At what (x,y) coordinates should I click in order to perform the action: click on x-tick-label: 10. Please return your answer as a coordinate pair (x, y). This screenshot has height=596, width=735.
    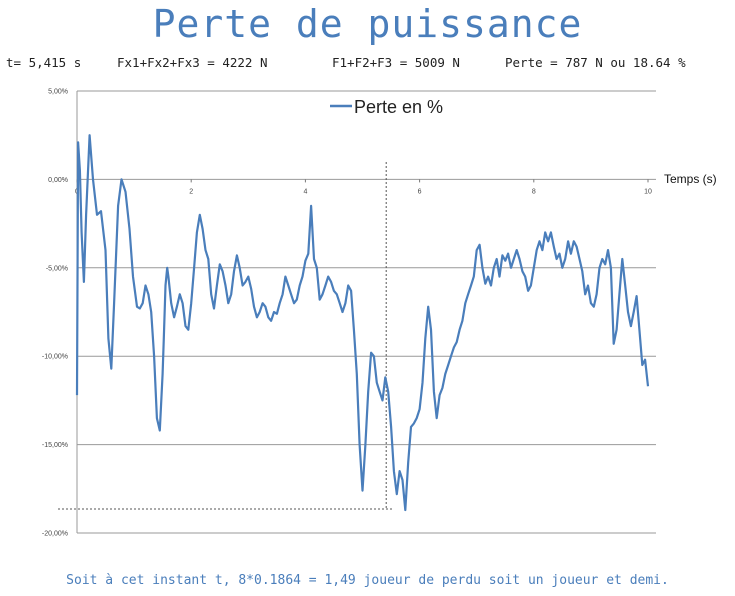
    Looking at the image, I should click on (648, 191).